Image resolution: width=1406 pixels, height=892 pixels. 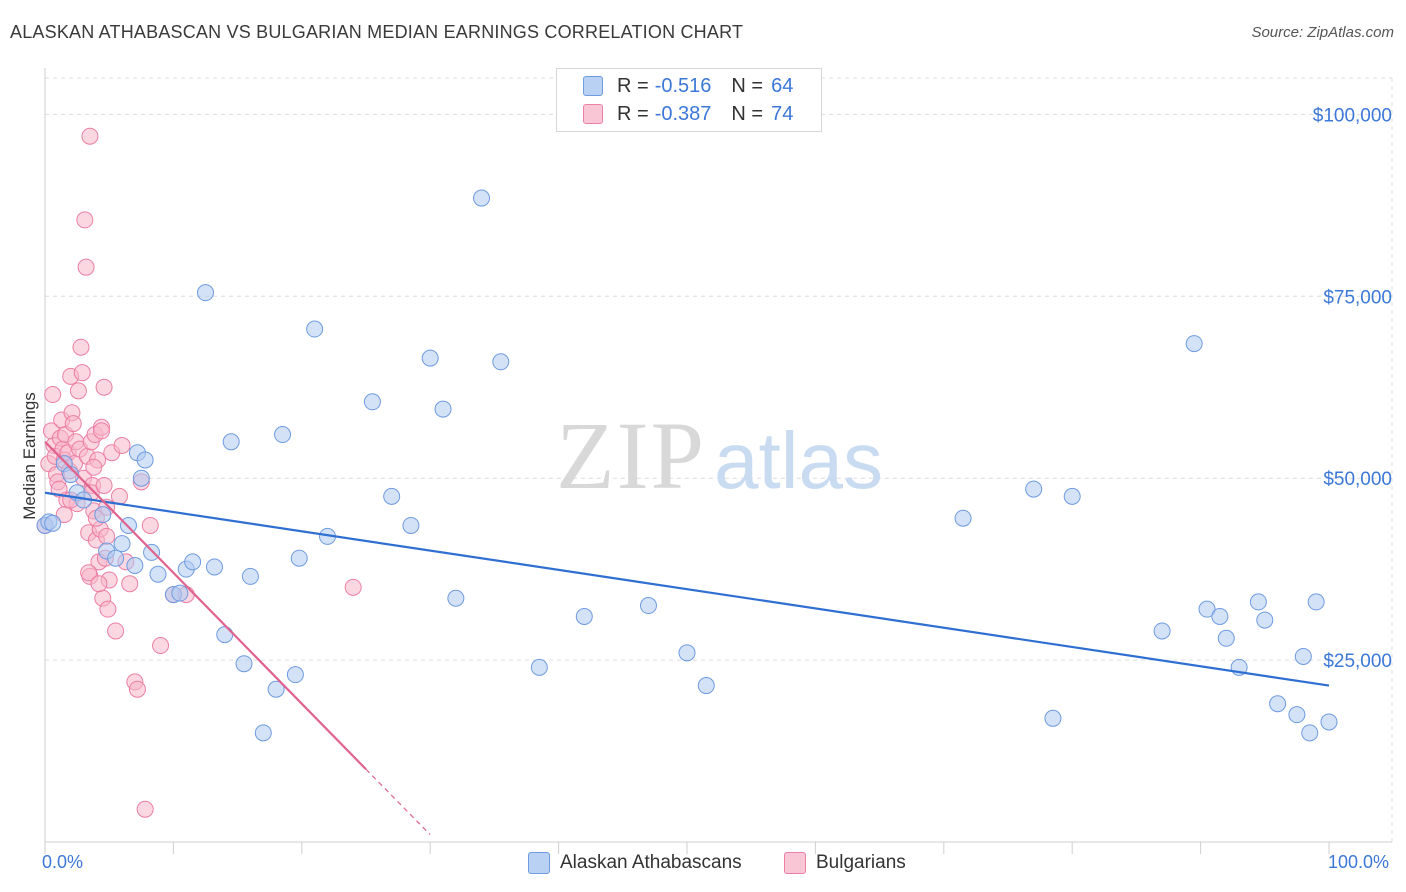 I want to click on y-tick-label: $100,000, so click(x=1352, y=115).